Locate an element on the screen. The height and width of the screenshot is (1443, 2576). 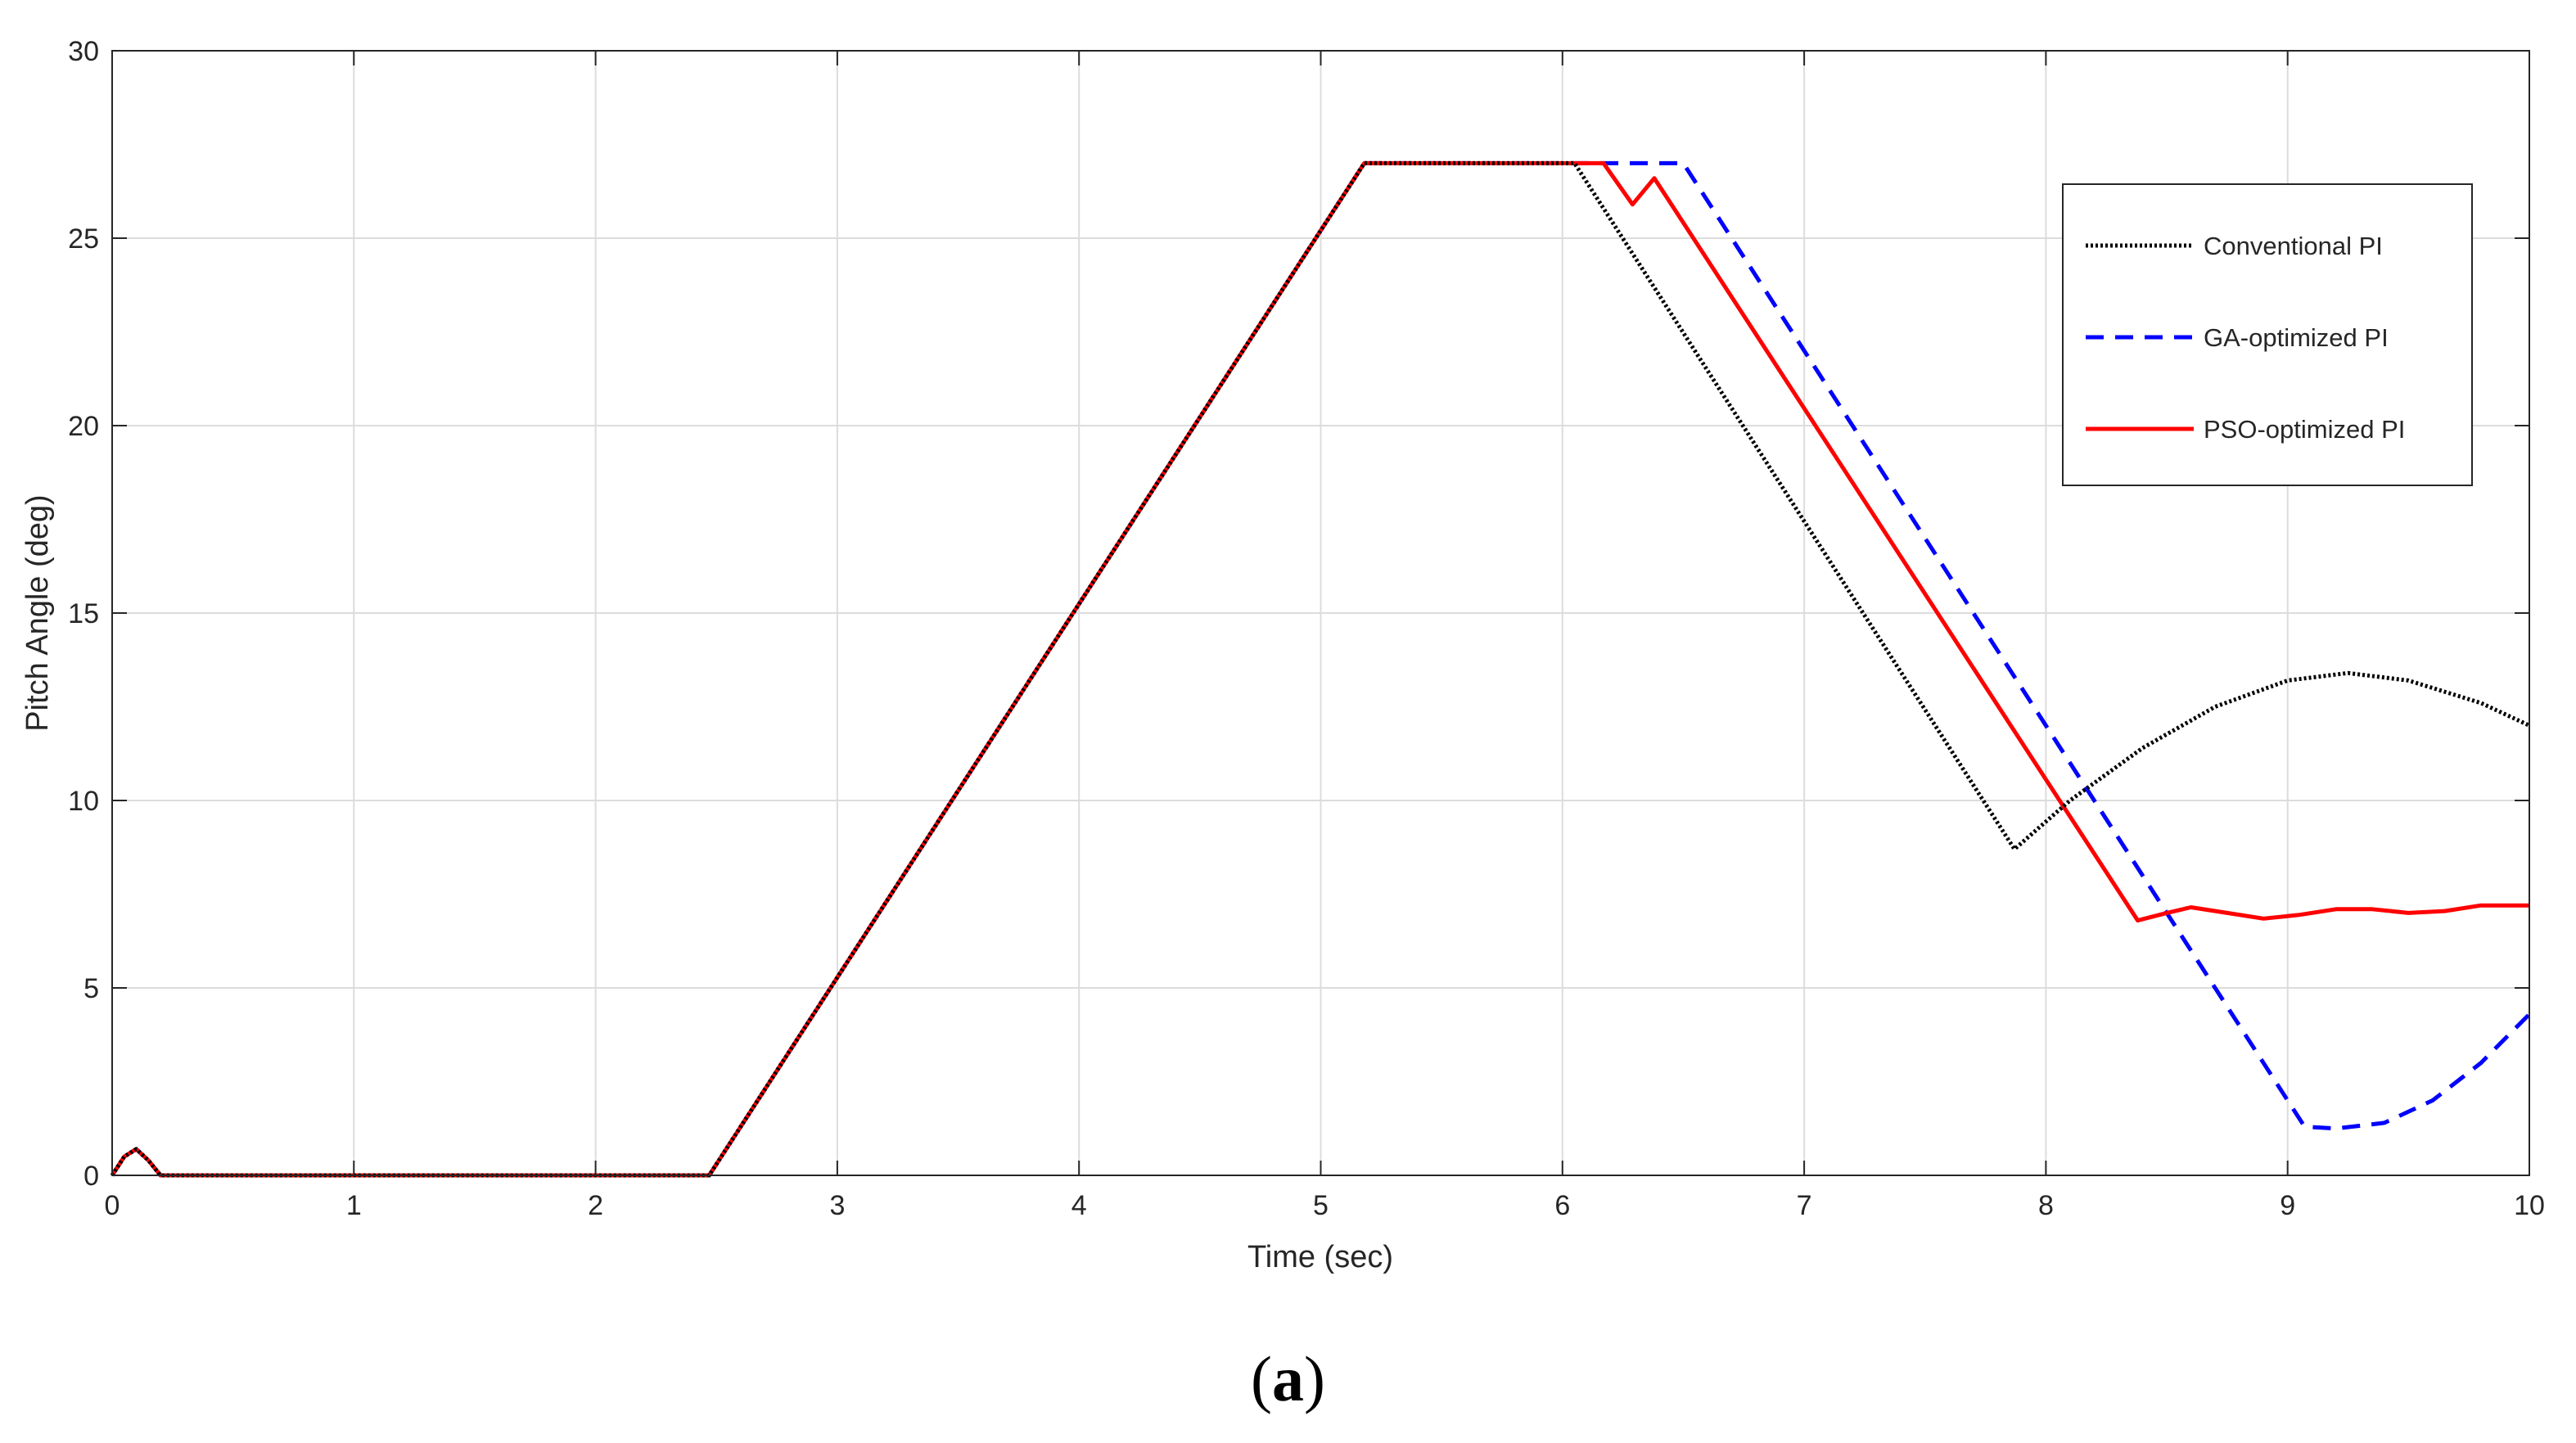
x-tick-label: 9 is located at coordinates (2287, 1205).